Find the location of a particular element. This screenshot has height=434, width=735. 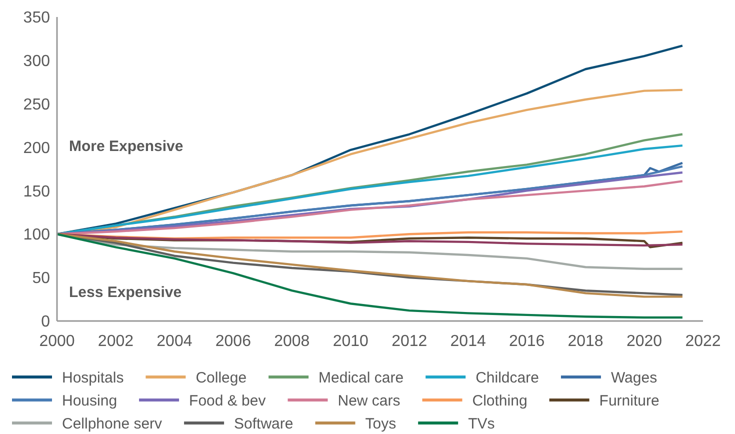

y-tick-label: 0 is located at coordinates (45, 322).